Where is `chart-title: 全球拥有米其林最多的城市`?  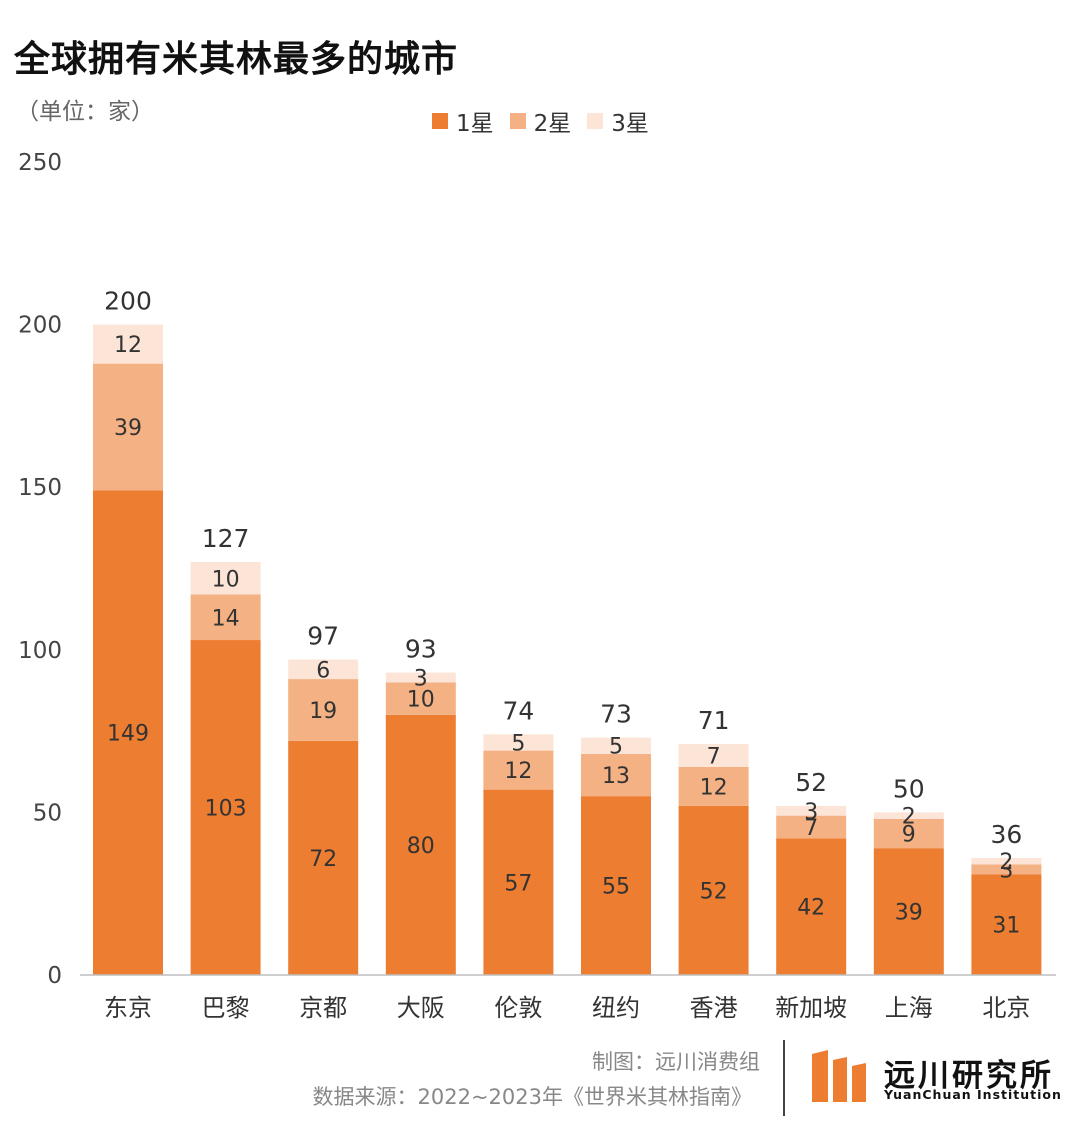 chart-title: 全球拥有米其林最多的城市 is located at coordinates (236, 59).